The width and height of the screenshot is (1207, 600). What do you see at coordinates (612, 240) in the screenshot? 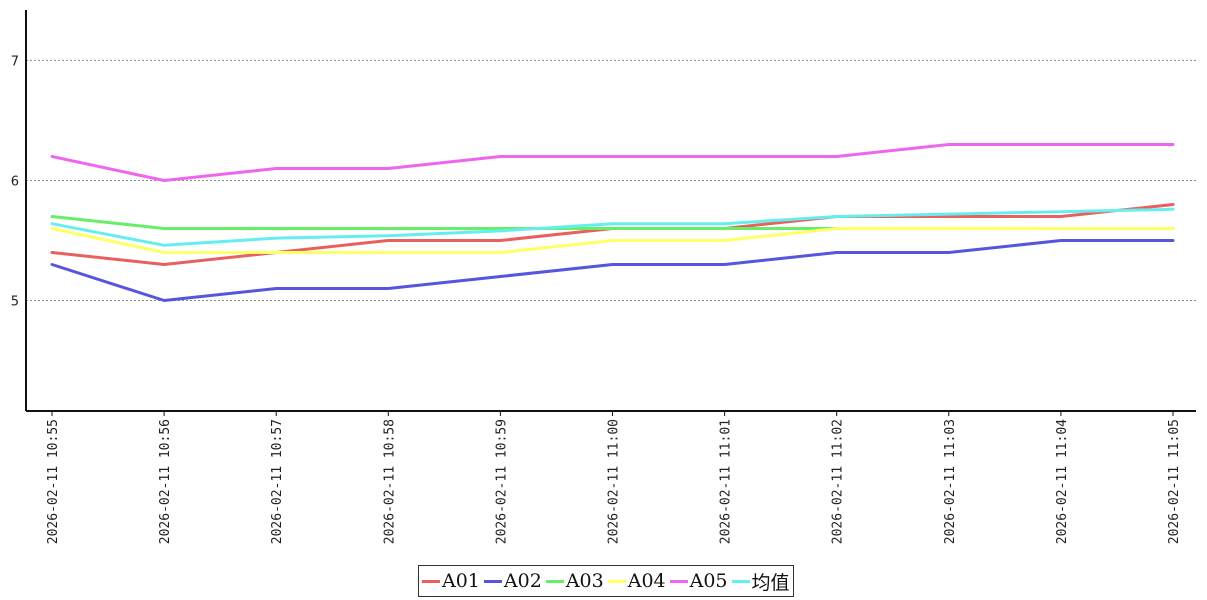
I see `series-line-A04` at bounding box center [612, 240].